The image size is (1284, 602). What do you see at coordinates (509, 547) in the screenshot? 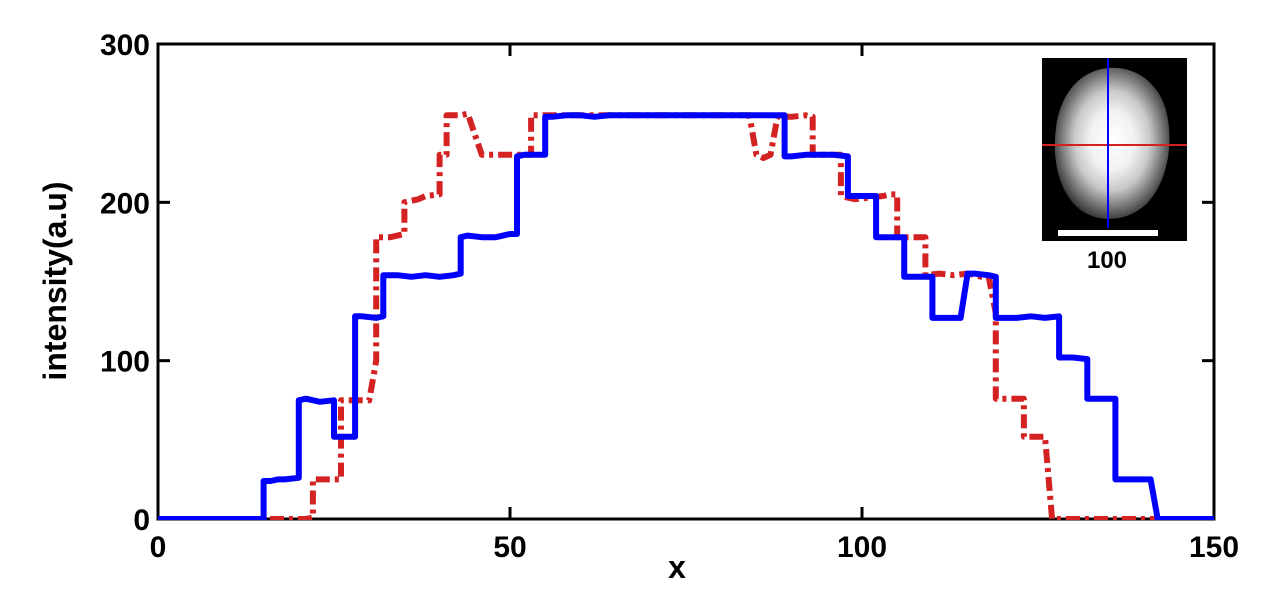
I see `x-tick-label: 50` at bounding box center [509, 547].